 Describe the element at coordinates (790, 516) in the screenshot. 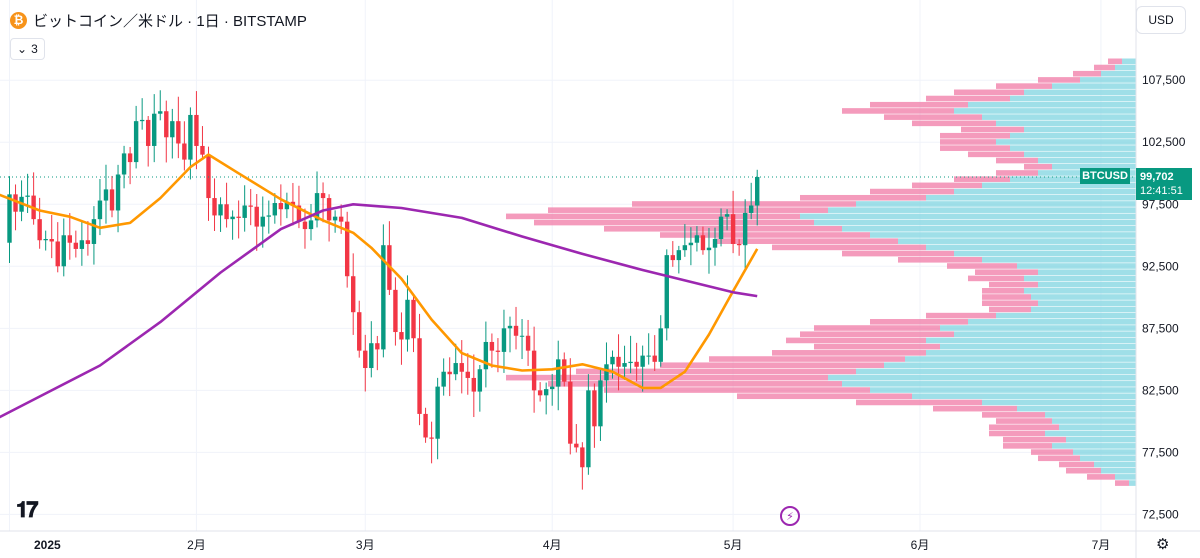

I see `lightning-icon: ⚡` at that location.